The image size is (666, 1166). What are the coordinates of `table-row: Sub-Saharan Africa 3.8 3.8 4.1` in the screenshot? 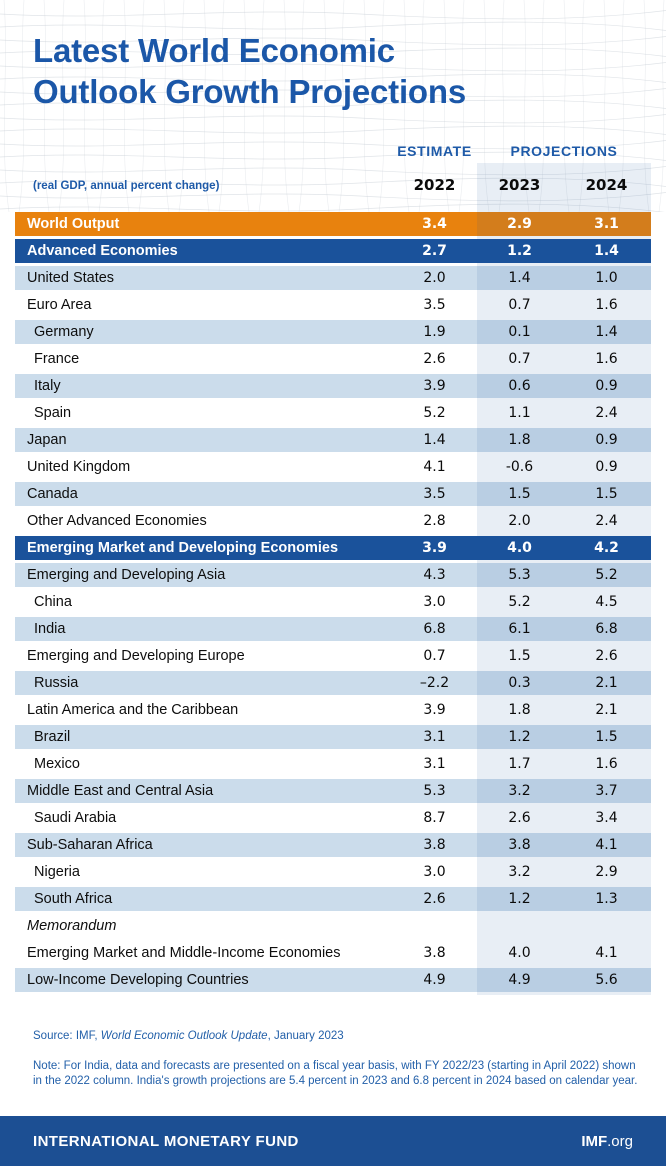 It's located at (333, 845).